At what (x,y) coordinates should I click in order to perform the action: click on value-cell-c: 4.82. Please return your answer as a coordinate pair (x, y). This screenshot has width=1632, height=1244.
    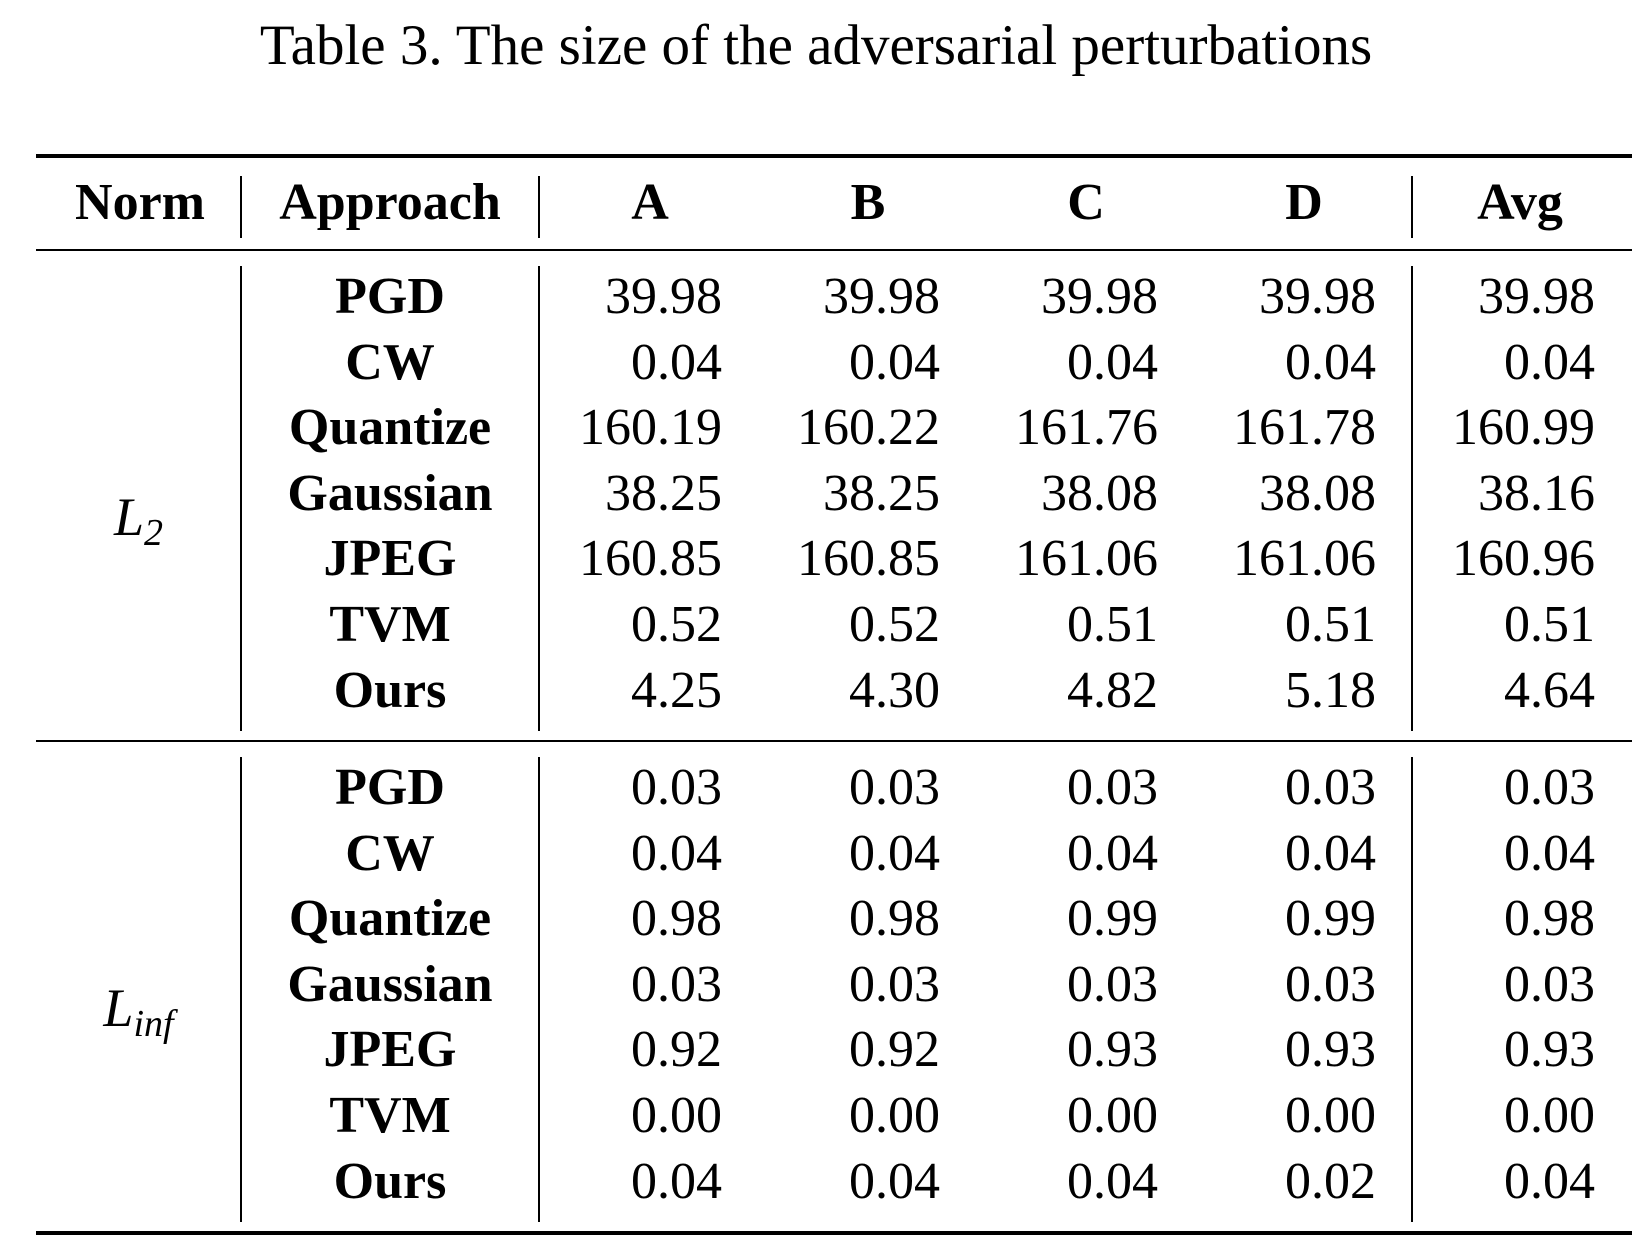
    Looking at the image, I should click on (1112, 690).